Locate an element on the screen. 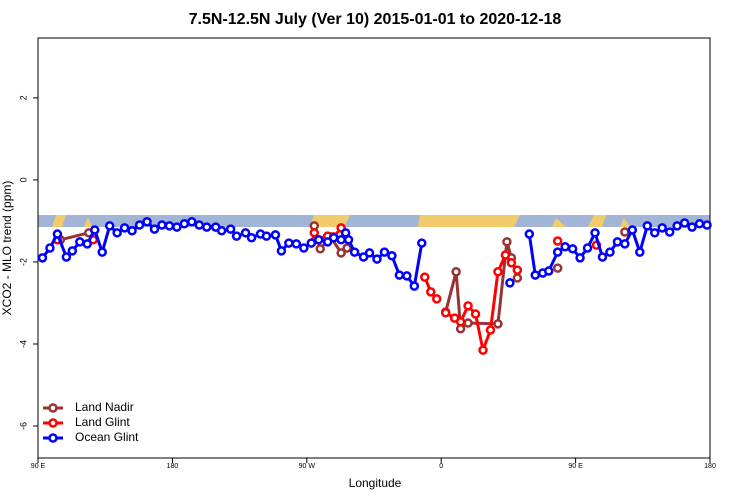 This screenshot has height=500, width=750. y-tick-label: -2 is located at coordinates (23, 262).